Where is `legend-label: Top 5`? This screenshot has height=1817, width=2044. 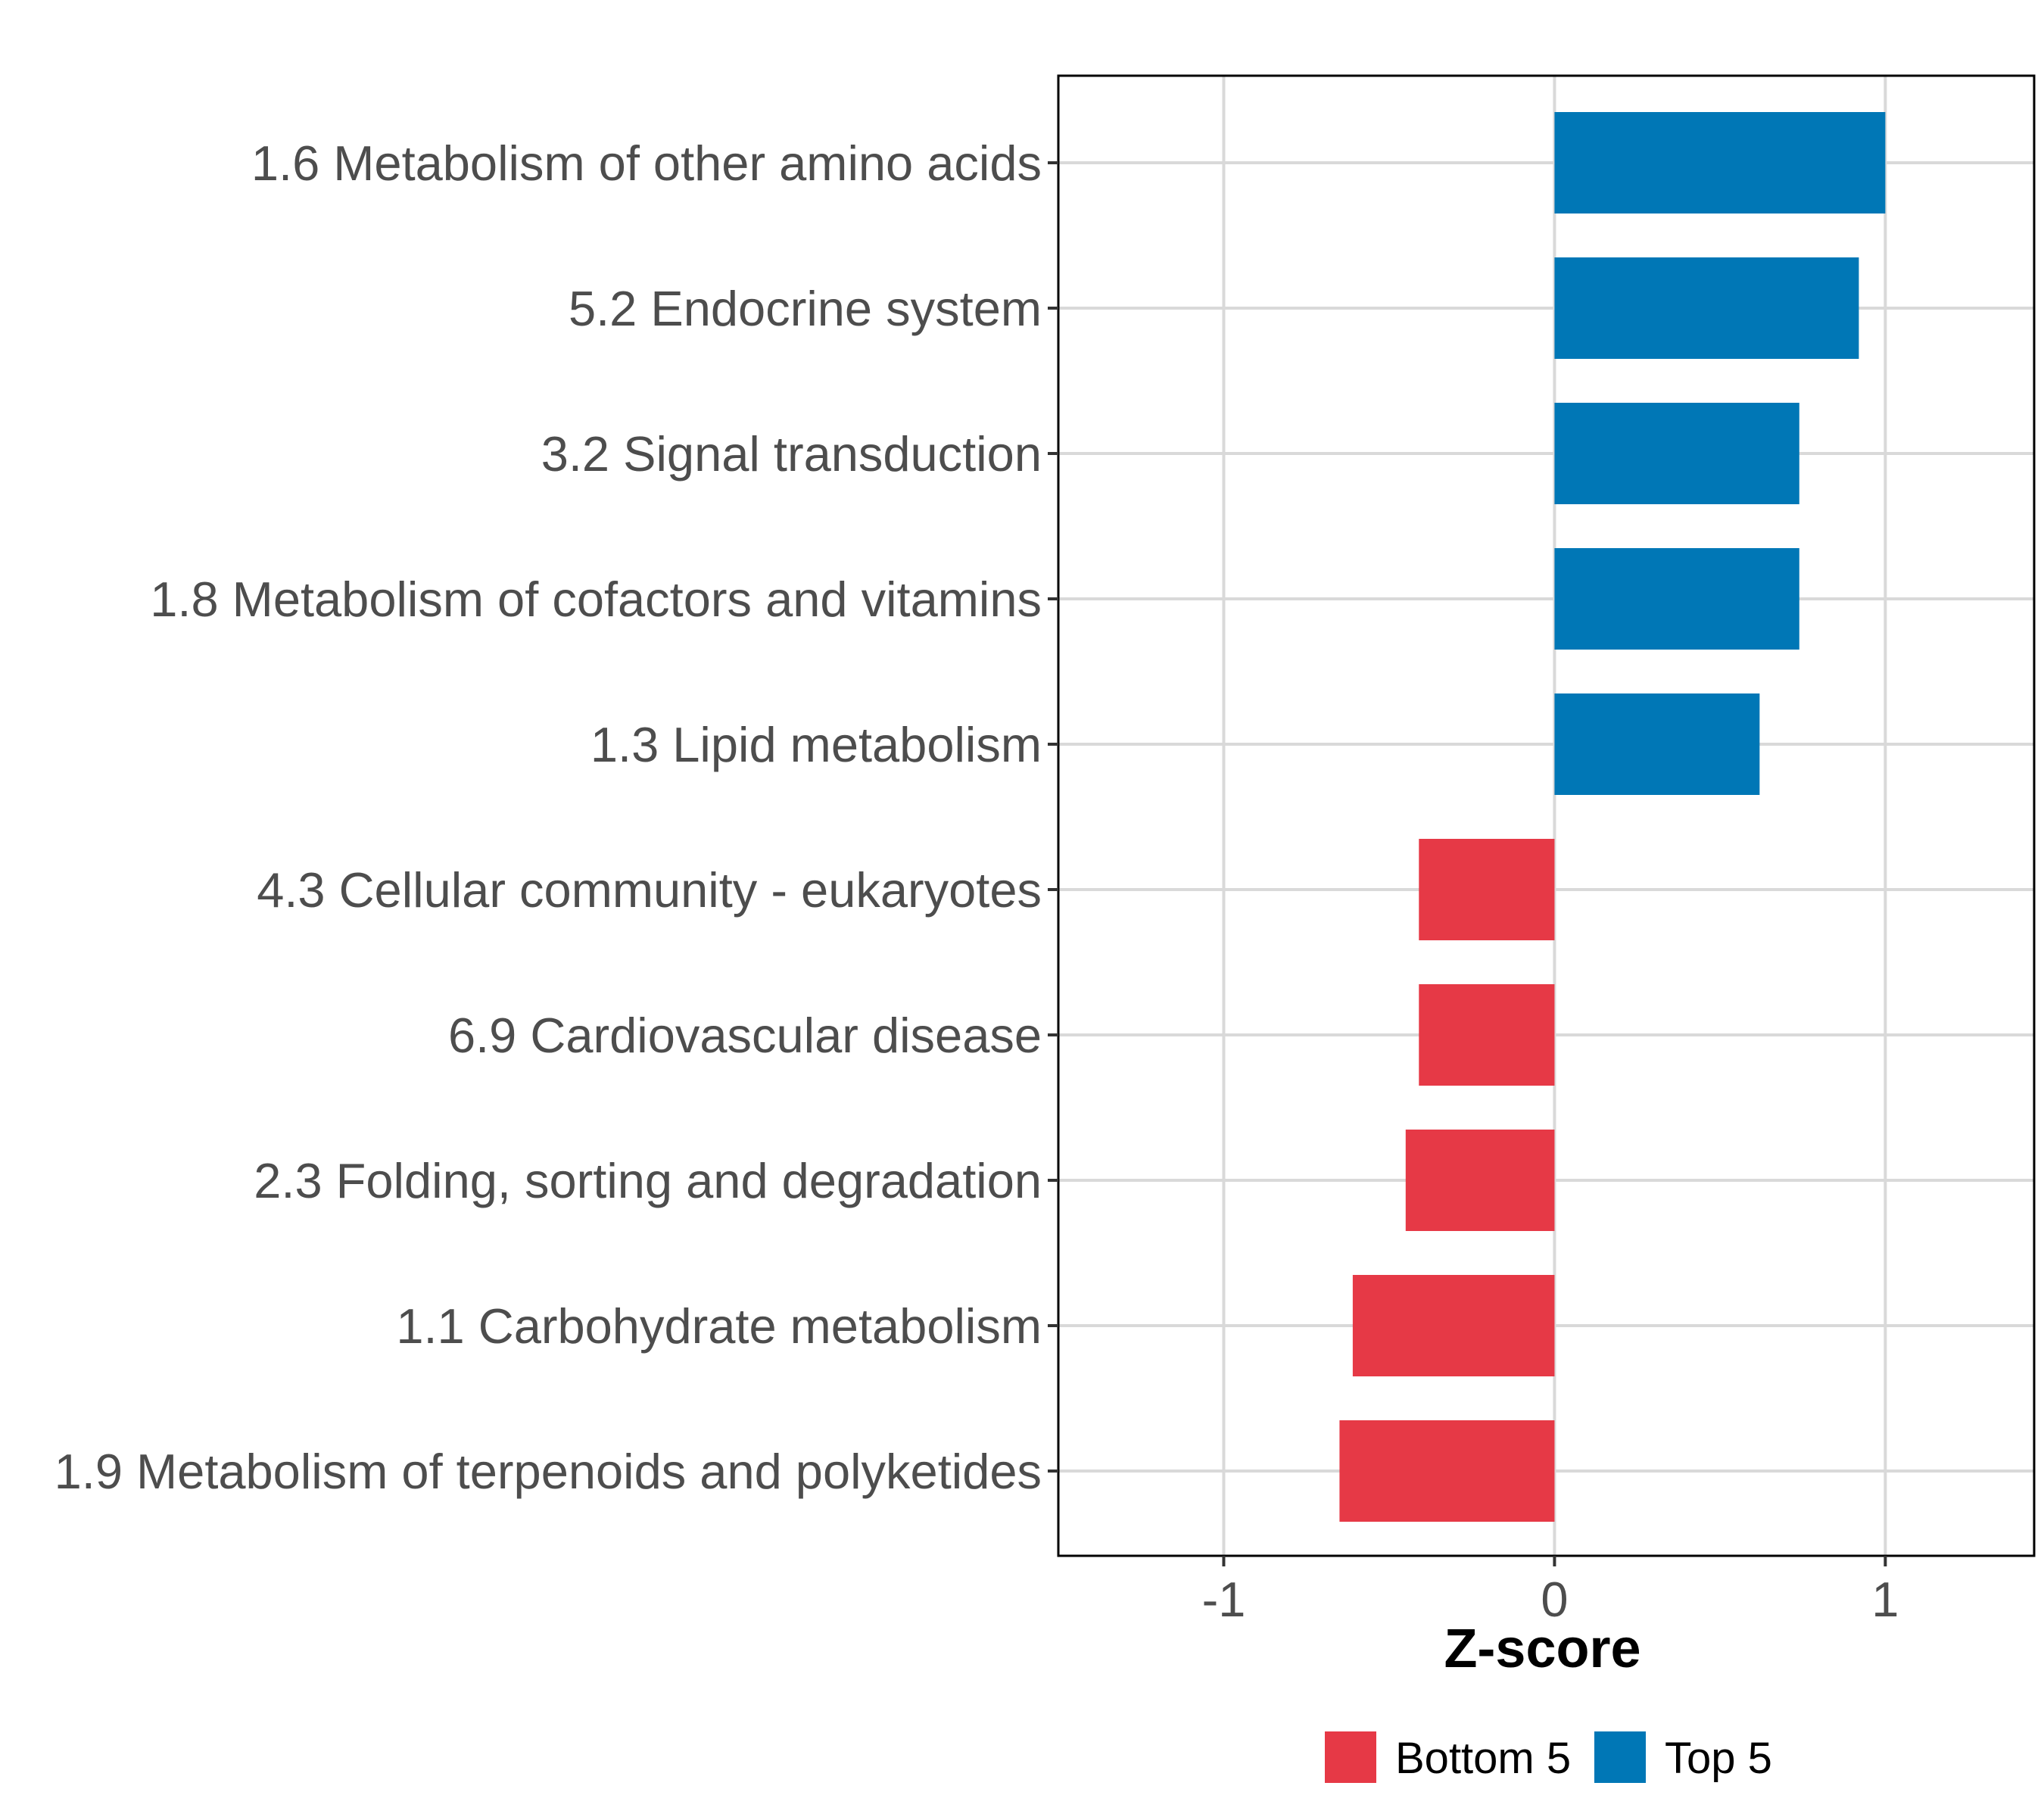
legend-label: Top 5 is located at coordinates (1718, 1758).